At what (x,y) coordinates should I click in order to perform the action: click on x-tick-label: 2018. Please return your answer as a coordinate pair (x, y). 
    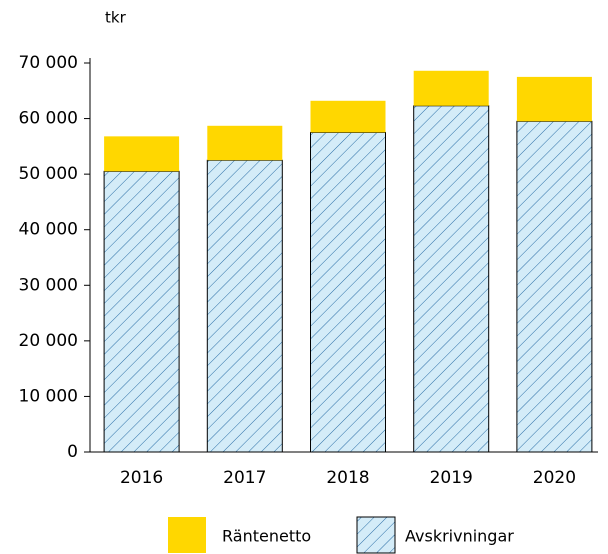
    Looking at the image, I should click on (347, 478).